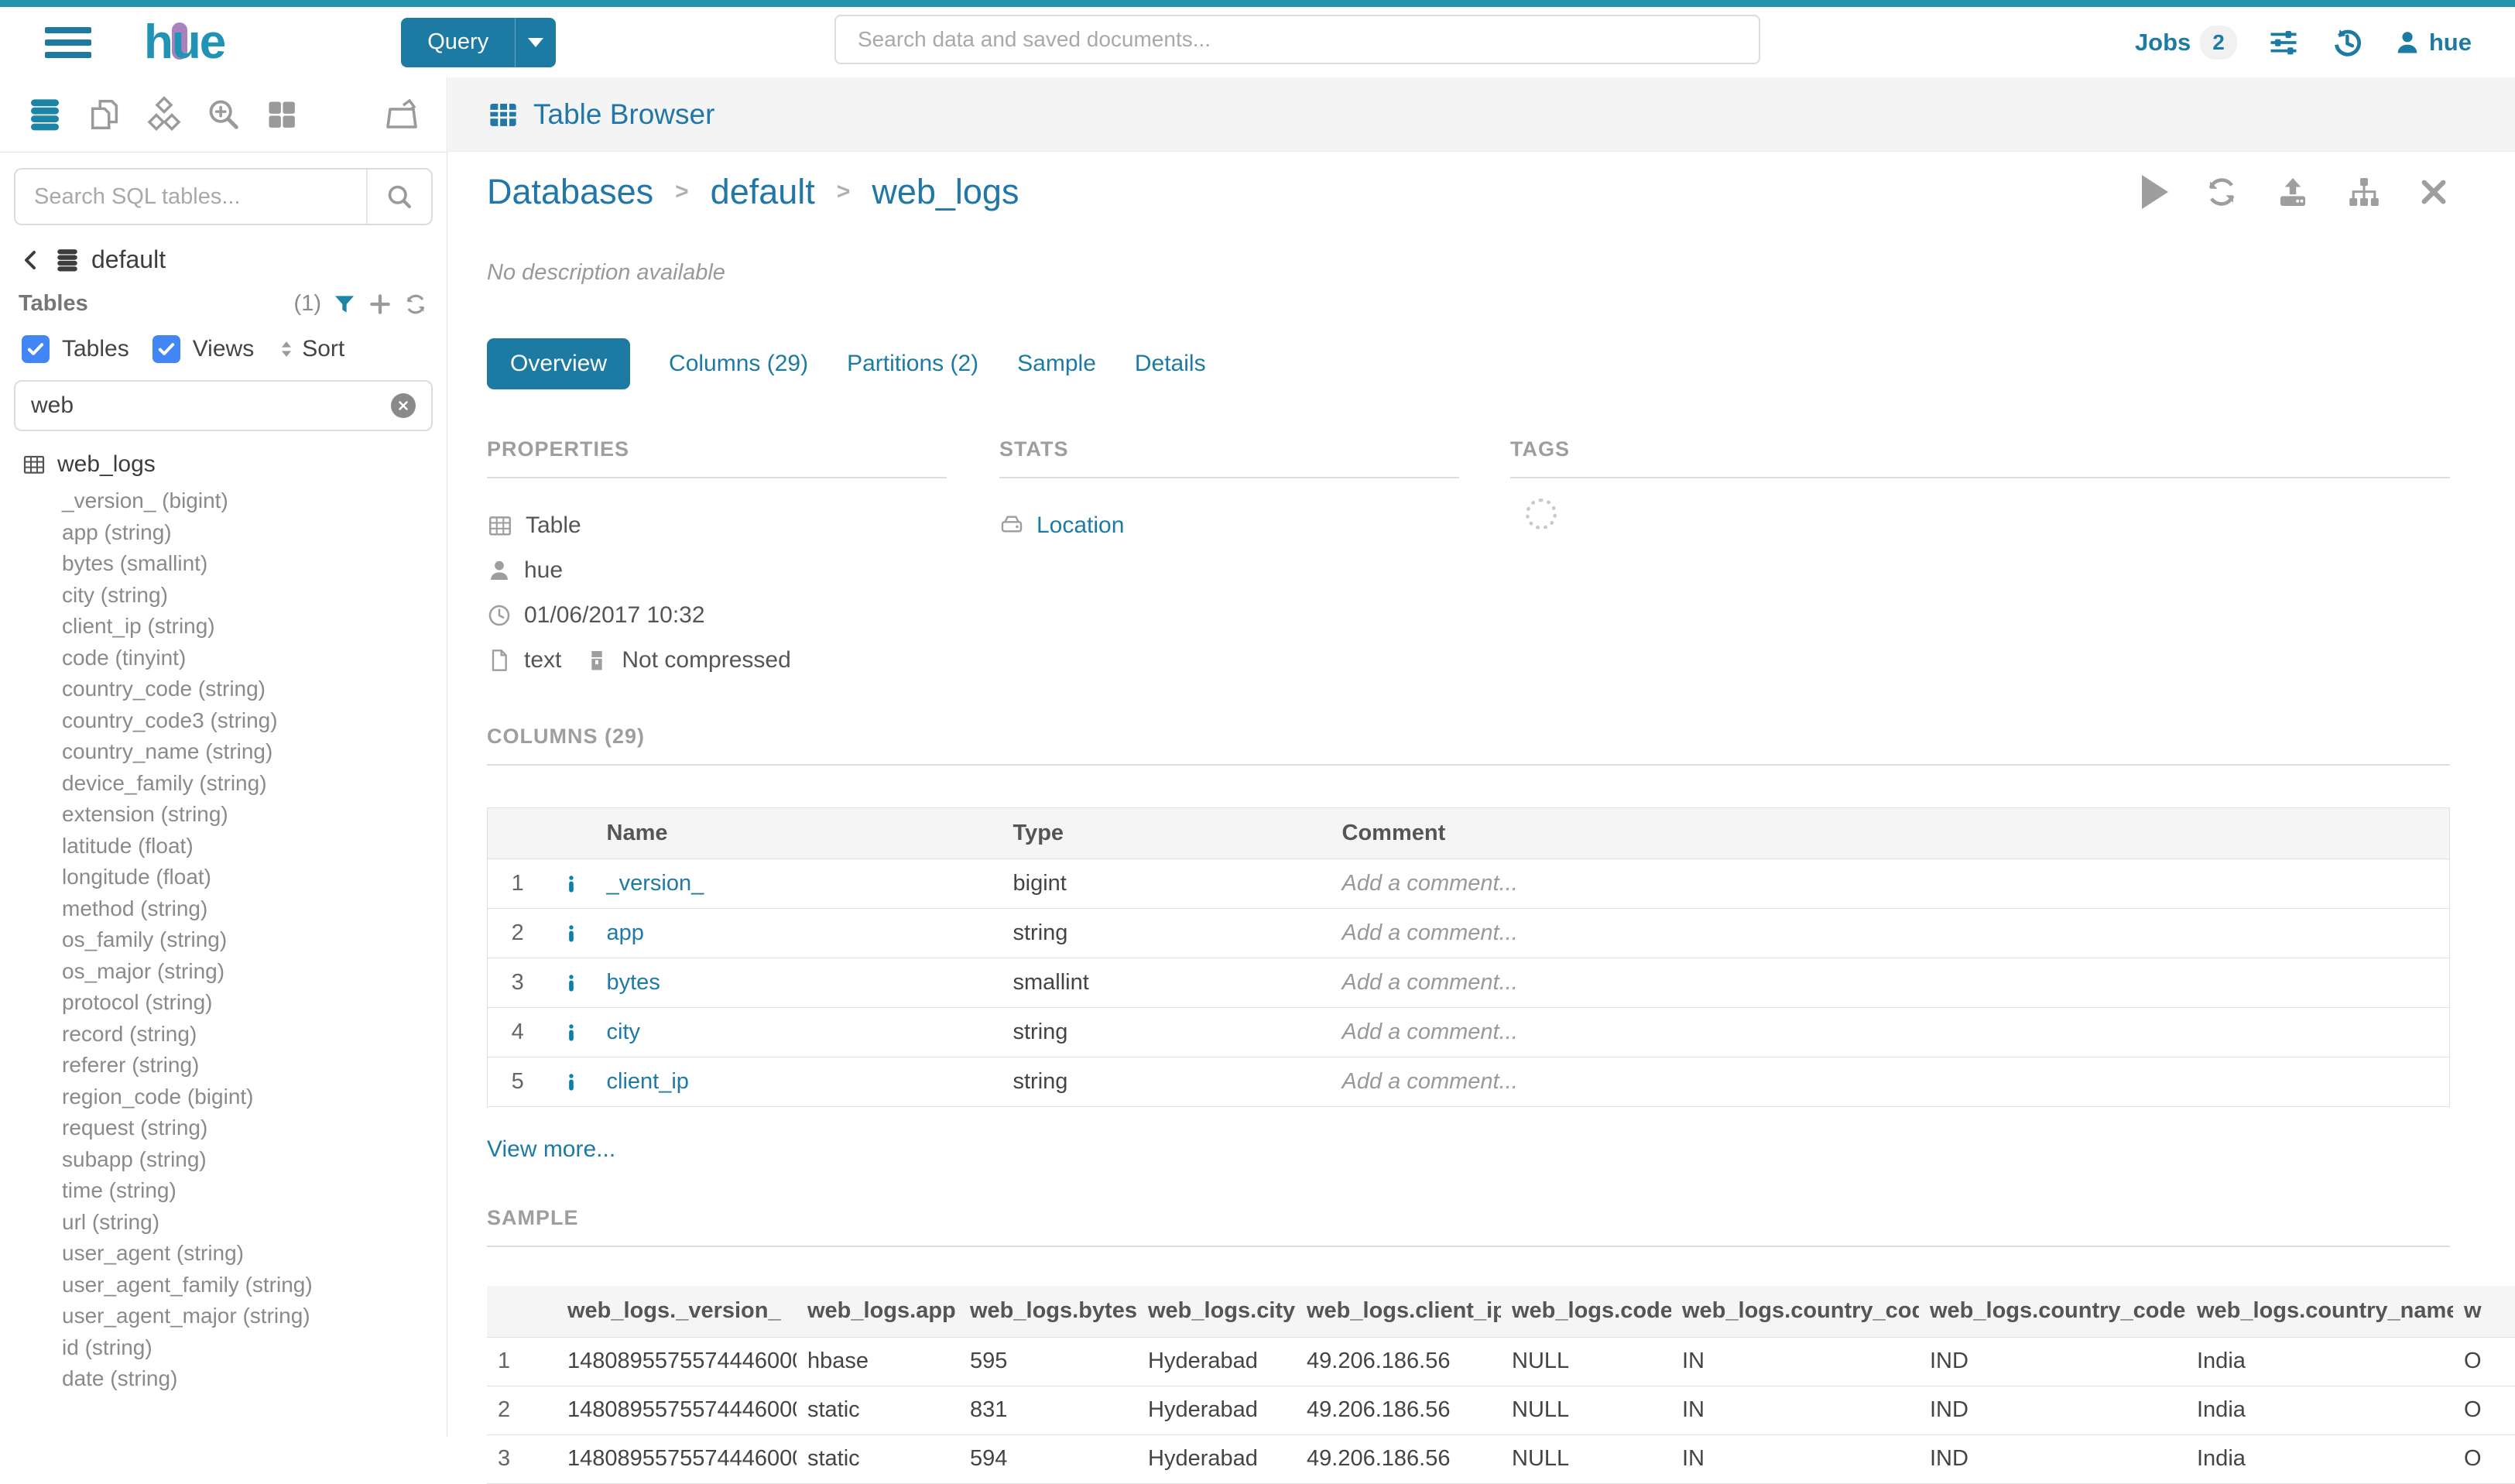 The width and height of the screenshot is (2515, 1484). I want to click on sidebar-column-item: url (string), so click(255, 1223).